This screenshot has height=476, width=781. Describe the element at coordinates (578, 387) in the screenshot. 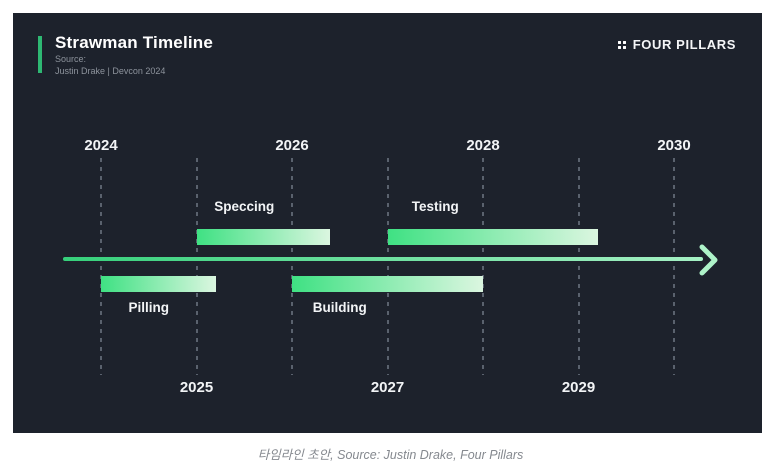

I see `year-label-bottom: 2029` at that location.